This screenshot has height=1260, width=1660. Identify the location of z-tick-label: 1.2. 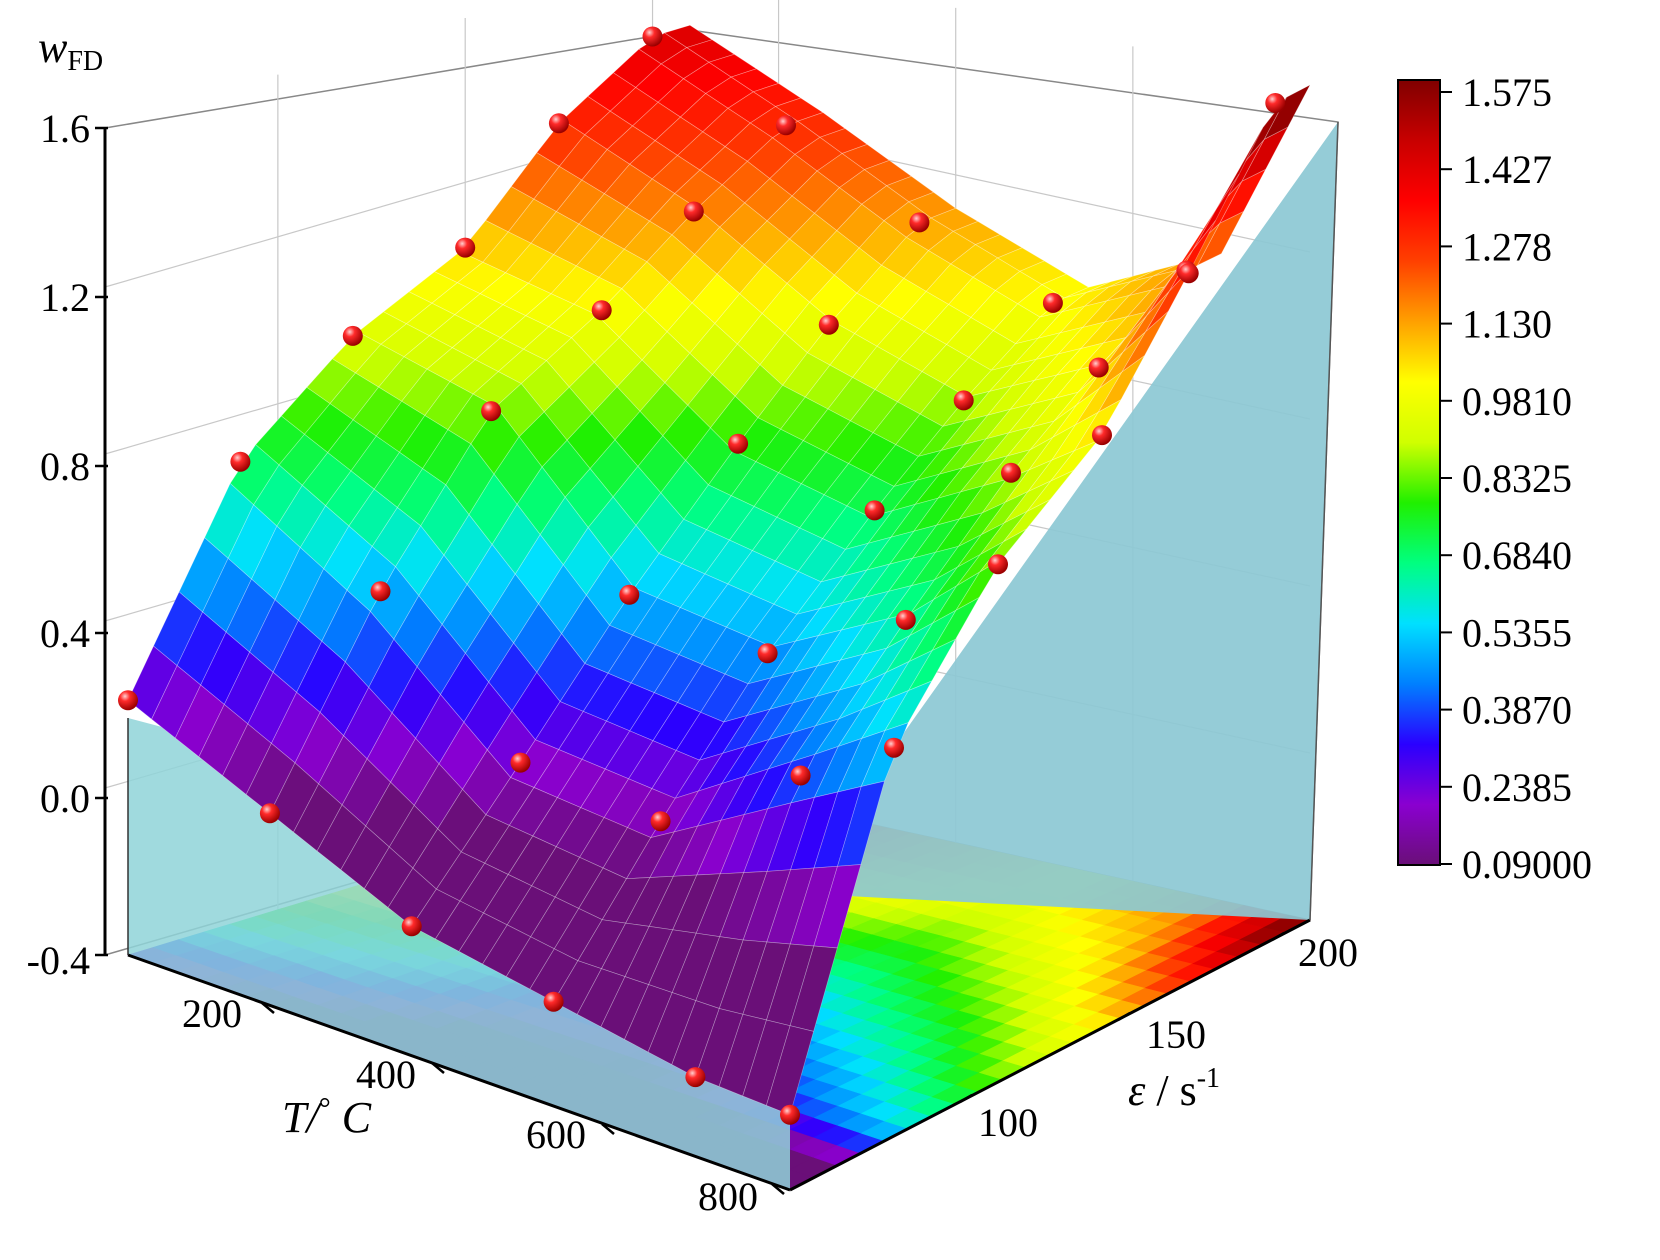
(65, 297).